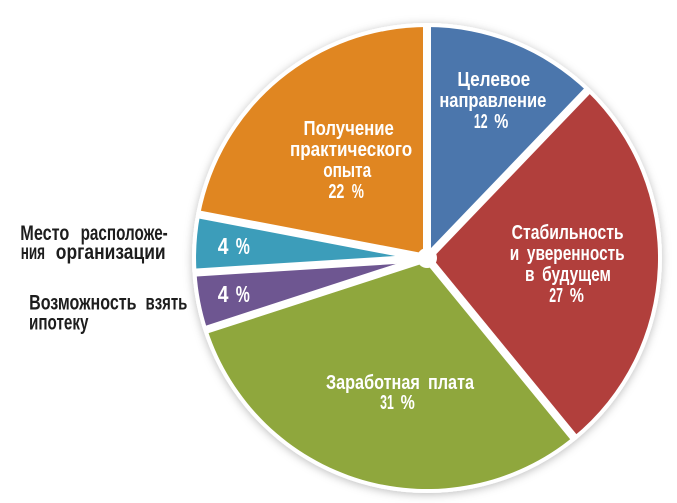 This screenshot has height=503, width=677. Describe the element at coordinates (568, 232) in the screenshot. I see `svg-text: Стабильность` at that location.